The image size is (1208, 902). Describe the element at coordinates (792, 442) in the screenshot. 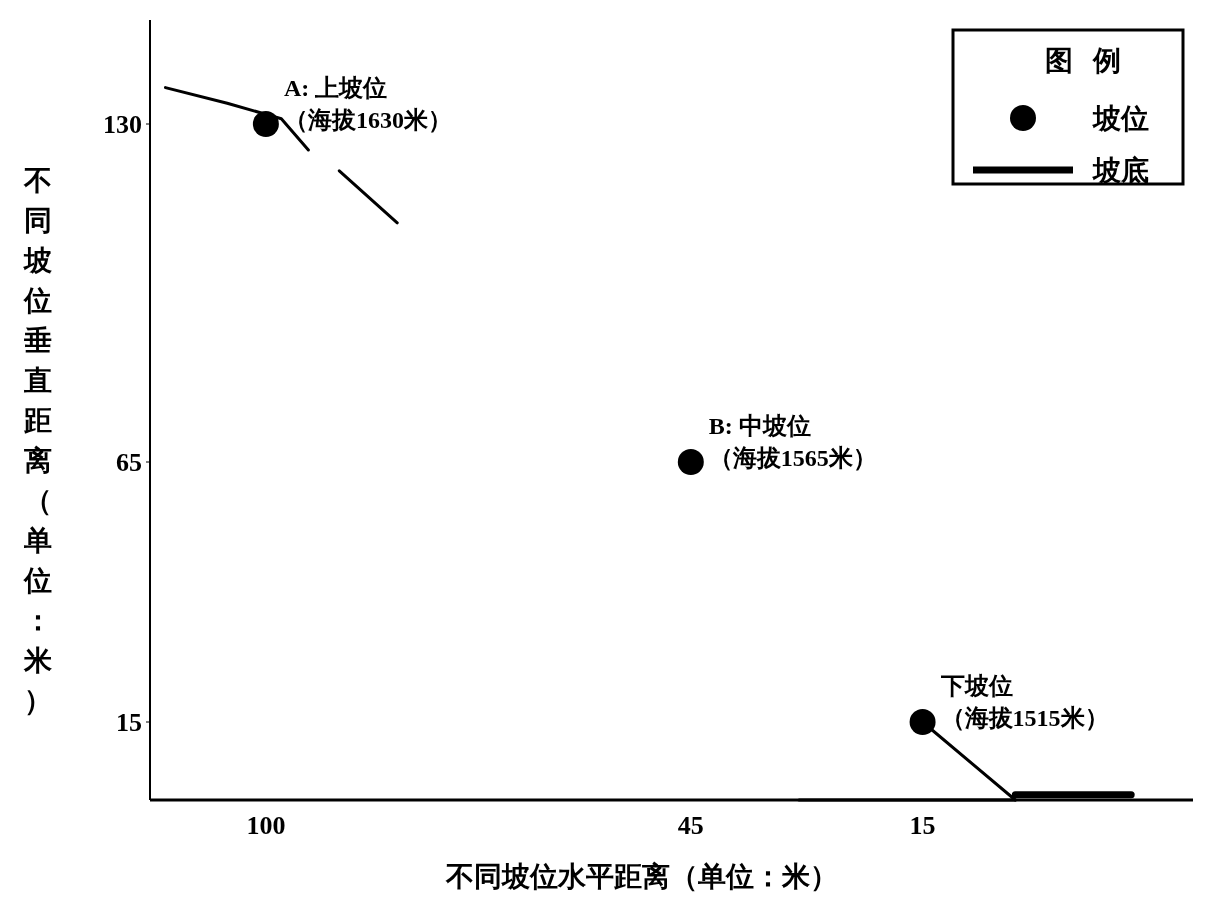

I see `annotation: B: 中坡位（海拔1565米）` at that location.